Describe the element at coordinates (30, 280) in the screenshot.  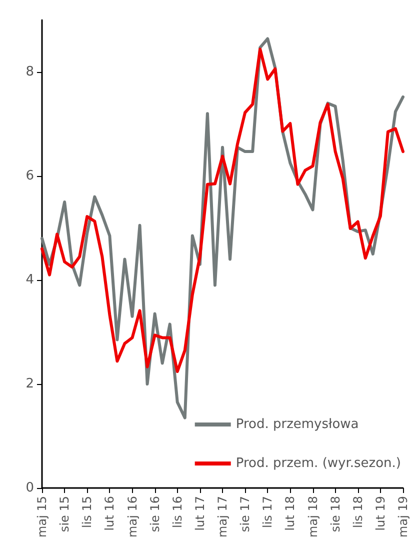
I see `y-tick-label: 4` at that location.